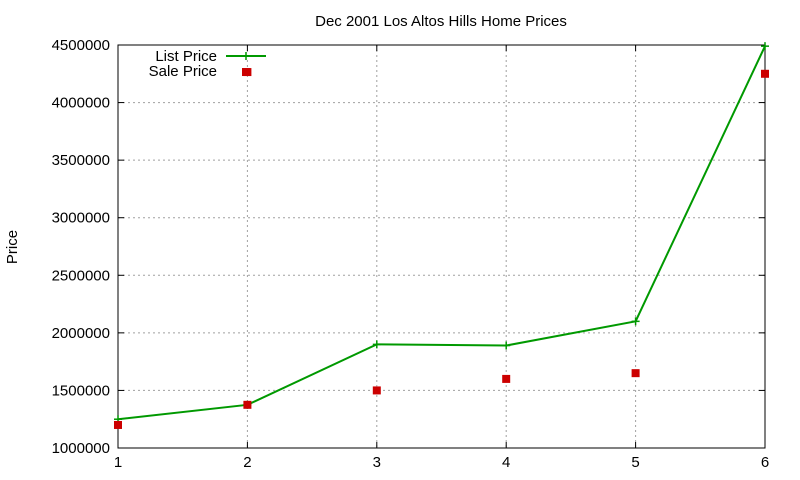  I want to click on x-tick-label: 3, so click(377, 462).